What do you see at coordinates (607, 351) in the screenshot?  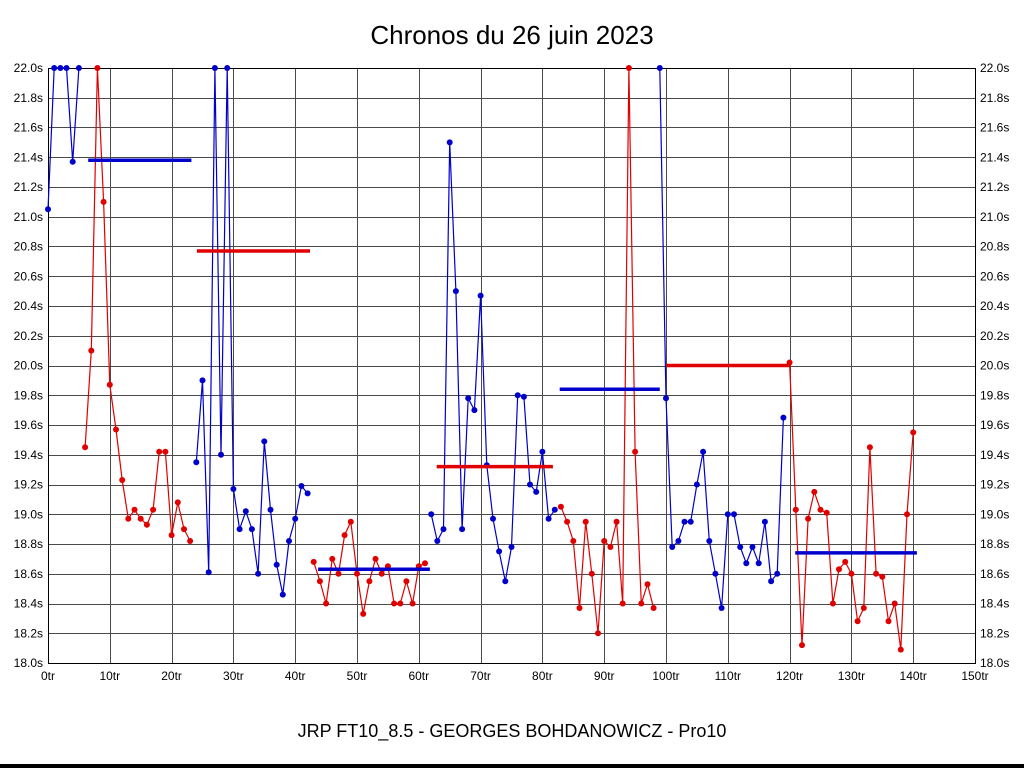 I see `run-6-series` at bounding box center [607, 351].